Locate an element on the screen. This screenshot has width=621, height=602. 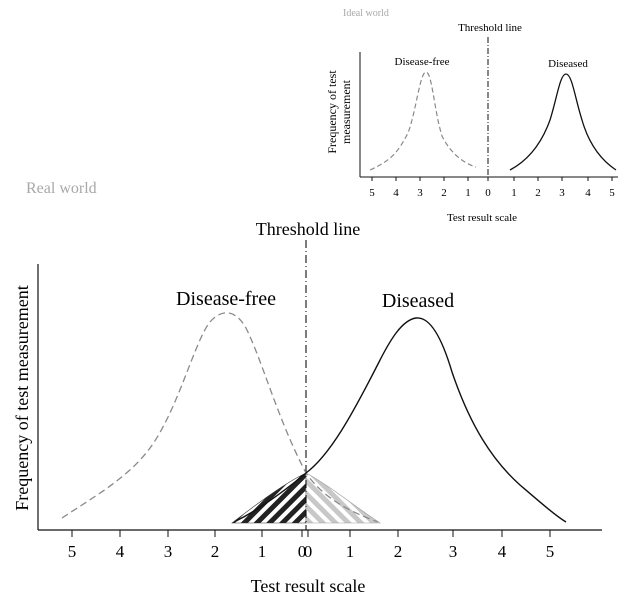
false-negative-area is located at coordinates (269, 498).